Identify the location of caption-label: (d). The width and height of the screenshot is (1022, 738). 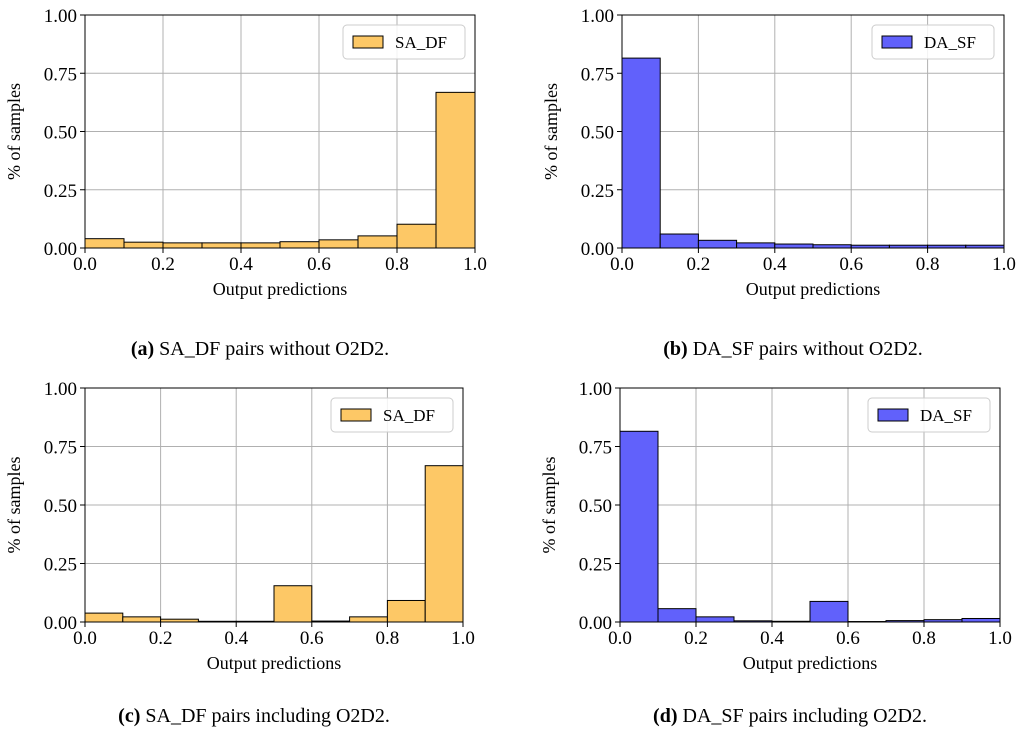
(665, 716).